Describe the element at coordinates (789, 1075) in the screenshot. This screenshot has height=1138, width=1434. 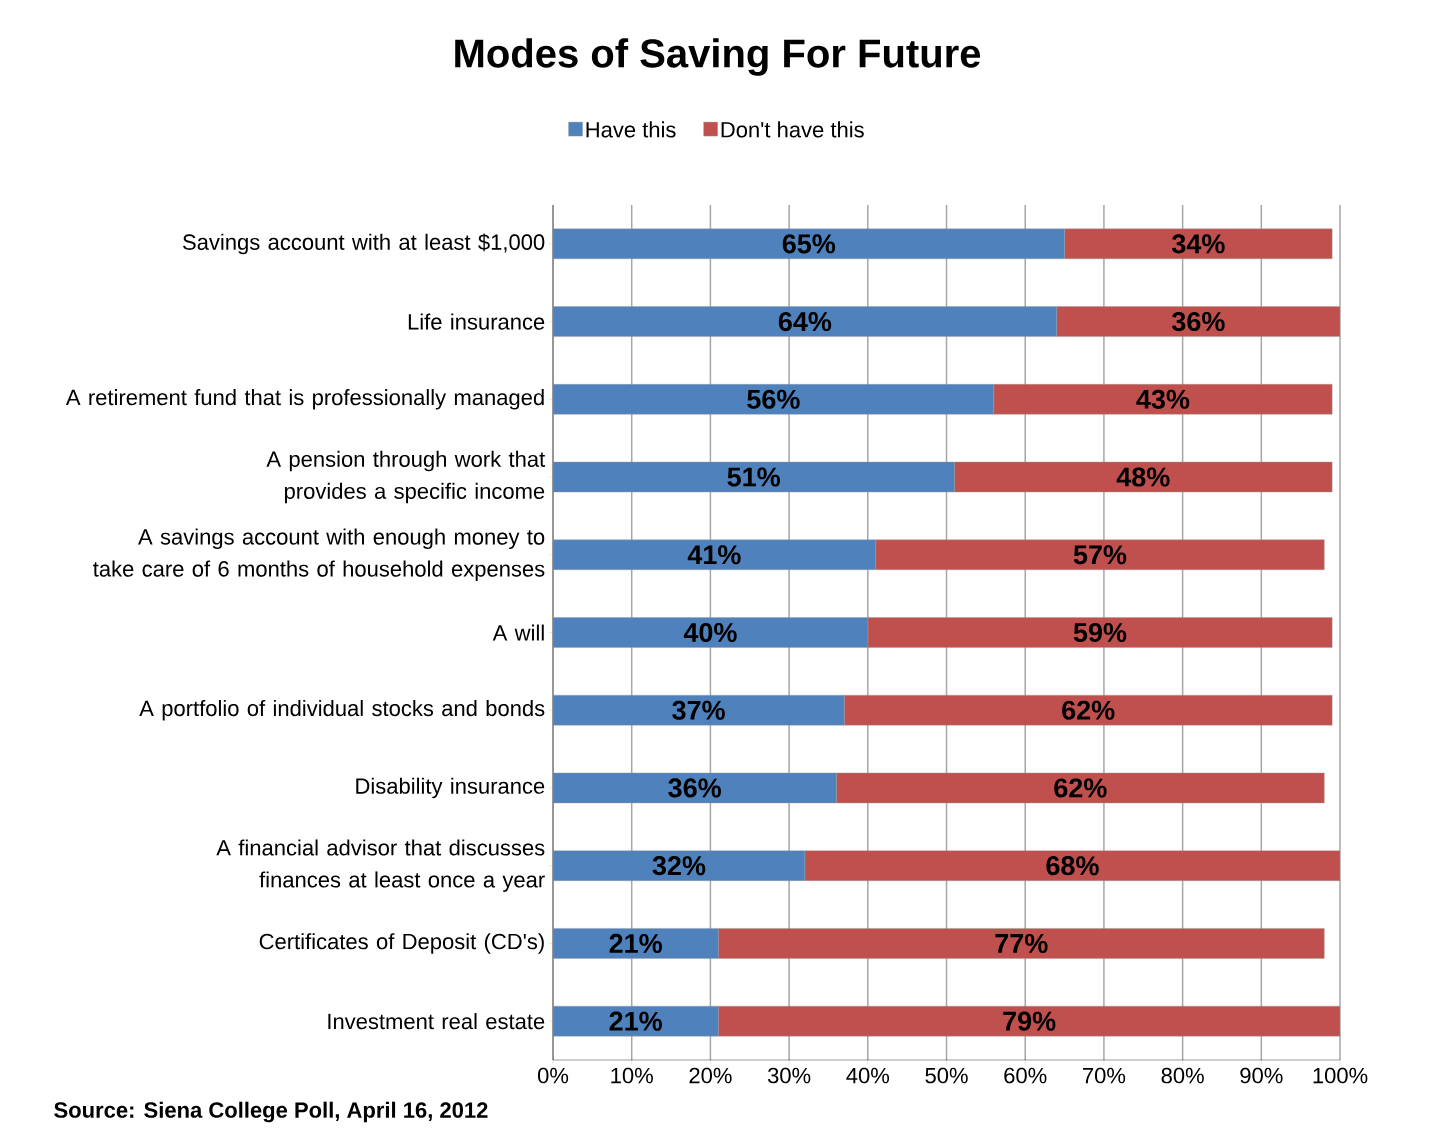
I see `x-tick-label: 30%` at that location.